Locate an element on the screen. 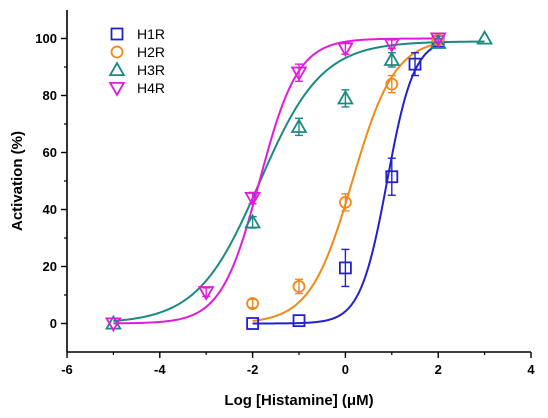  y-tick-label: 80 is located at coordinates (50, 95).